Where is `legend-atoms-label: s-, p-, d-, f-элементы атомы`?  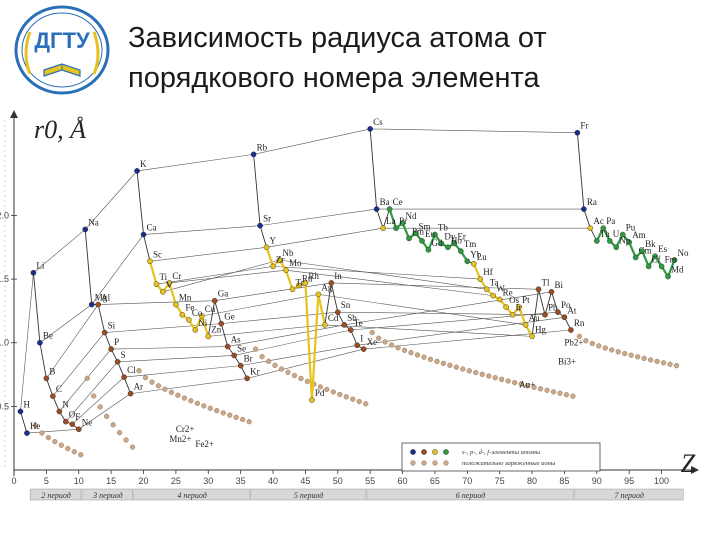 legend-atoms-label: s-, p-, d-, f-элементы атомы is located at coordinates (501, 452).